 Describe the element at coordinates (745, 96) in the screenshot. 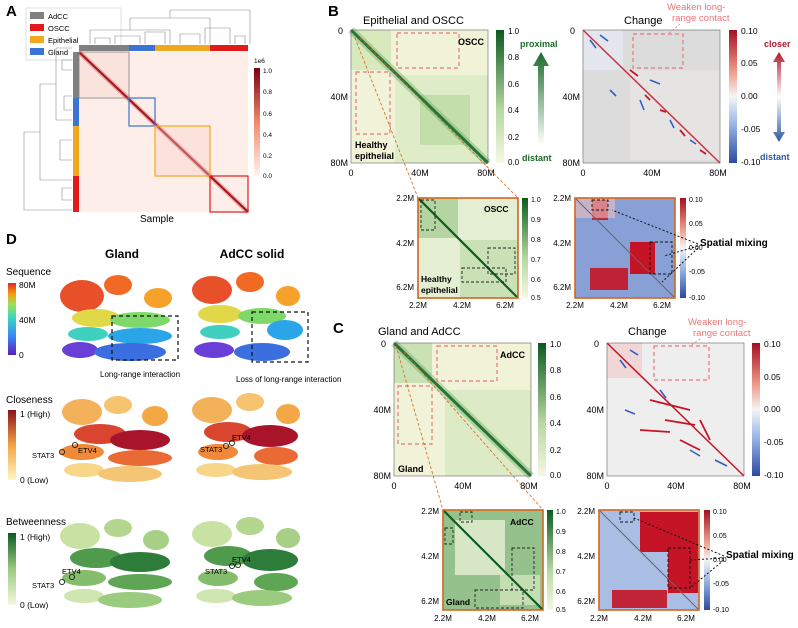

I see `panel-b-change-colorbar: 0.10 0.05 0.00 -0.05 -0.10` at that location.